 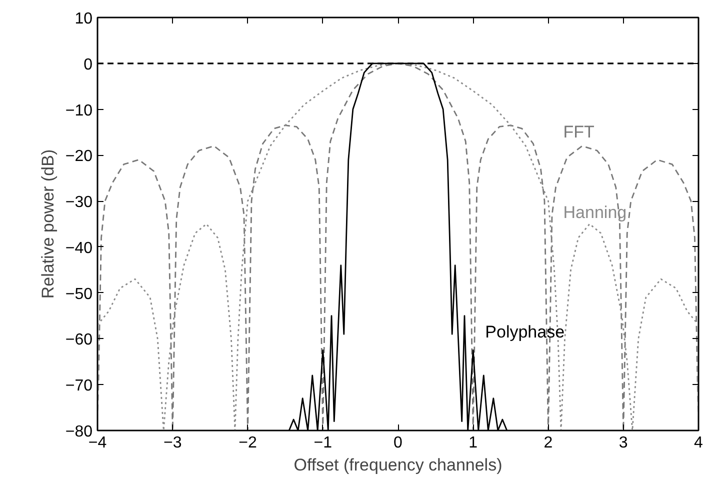 What do you see at coordinates (79, 111) in the screenshot?
I see `y-tick-label: −10` at bounding box center [79, 111].